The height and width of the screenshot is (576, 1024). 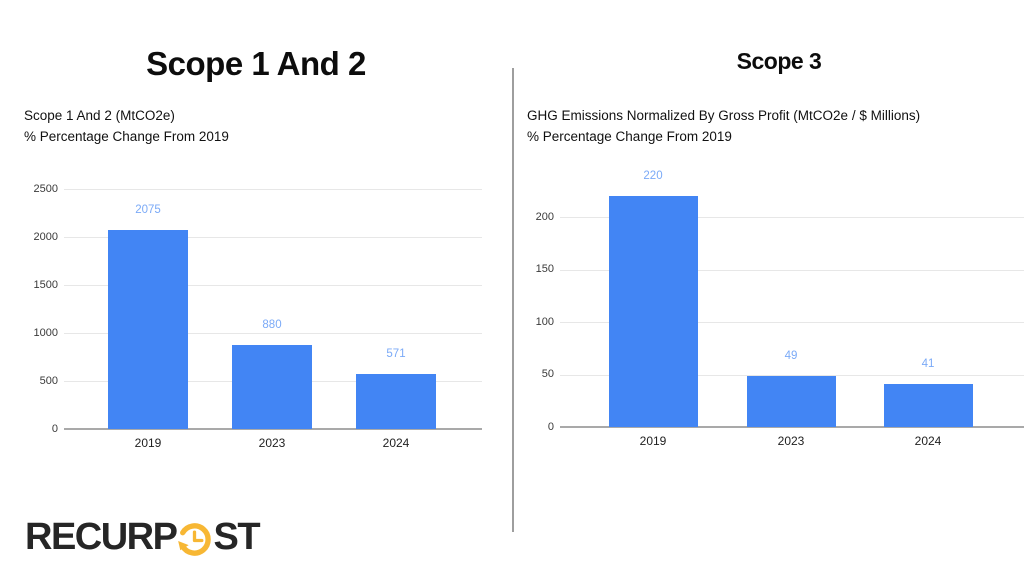 What do you see at coordinates (48, 380) in the screenshot?
I see `y-axis-tick-label: 500` at bounding box center [48, 380].